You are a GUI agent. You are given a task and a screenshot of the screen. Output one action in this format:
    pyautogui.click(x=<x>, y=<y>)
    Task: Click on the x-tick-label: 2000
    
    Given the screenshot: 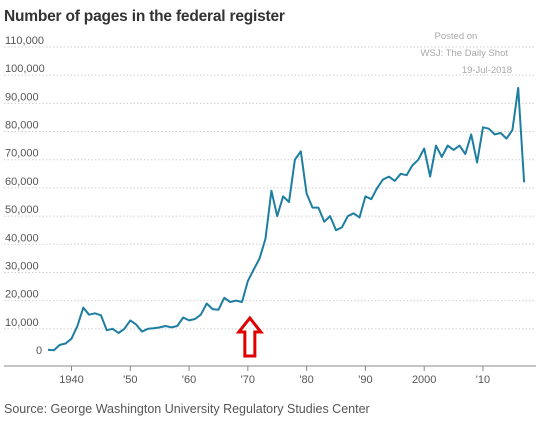 What is the action you would take?
    pyautogui.click(x=424, y=380)
    